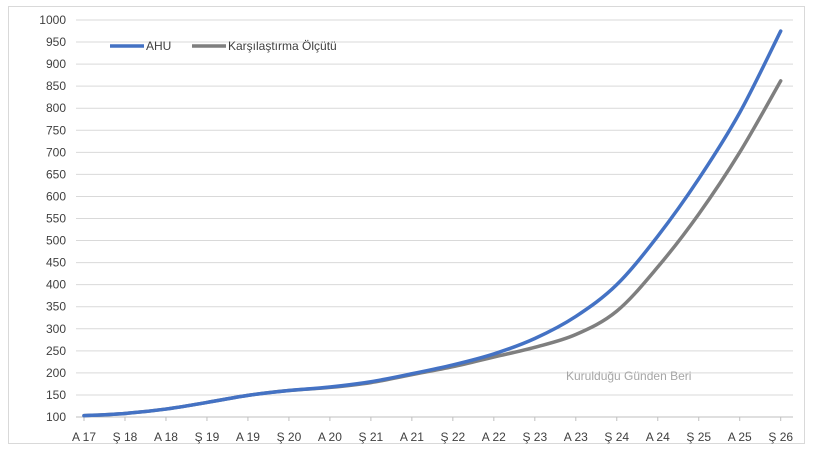  I want to click on y-tick-label: 150, so click(56, 395).